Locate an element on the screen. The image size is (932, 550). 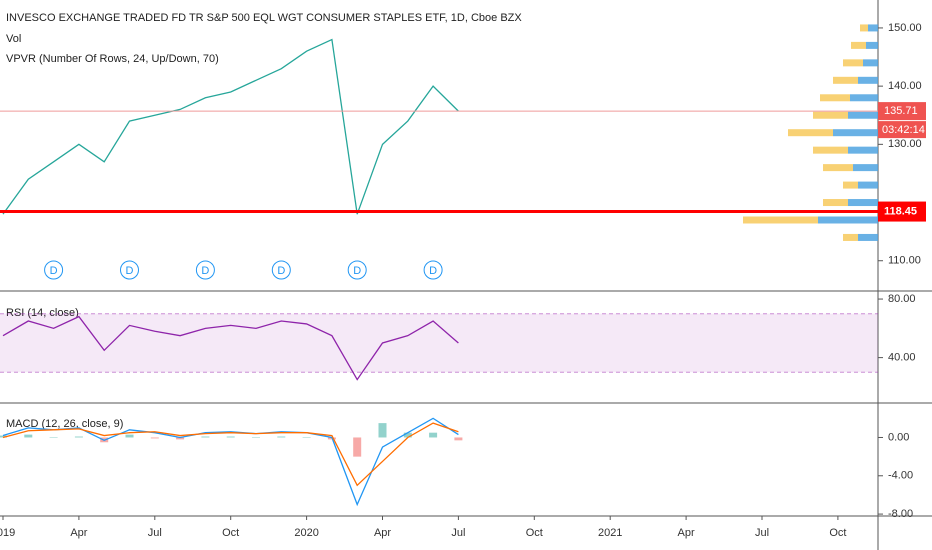
x-tick-label: 2019 is located at coordinates (7, 533).